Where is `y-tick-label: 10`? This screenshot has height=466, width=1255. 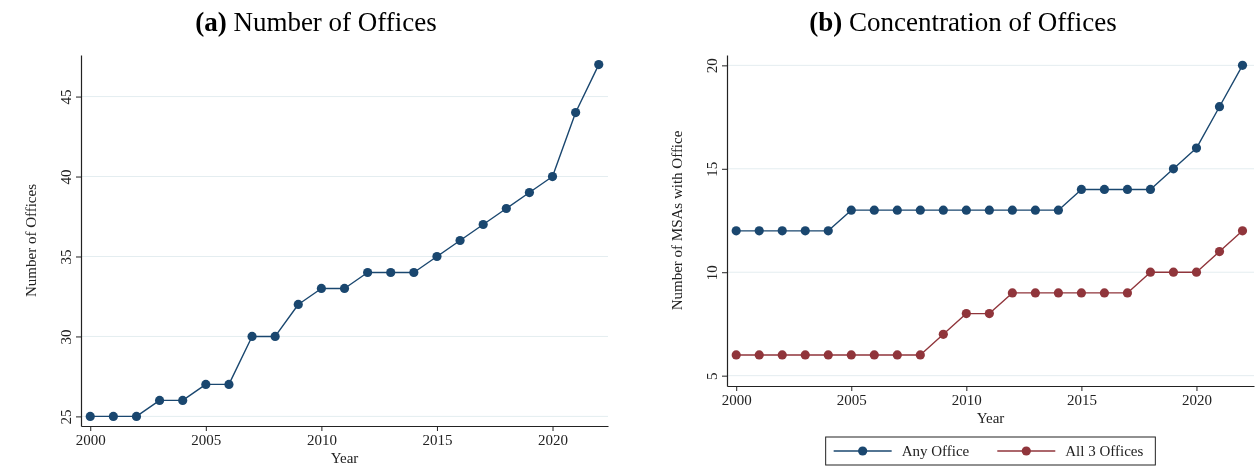 y-tick-label: 10 is located at coordinates (712, 273).